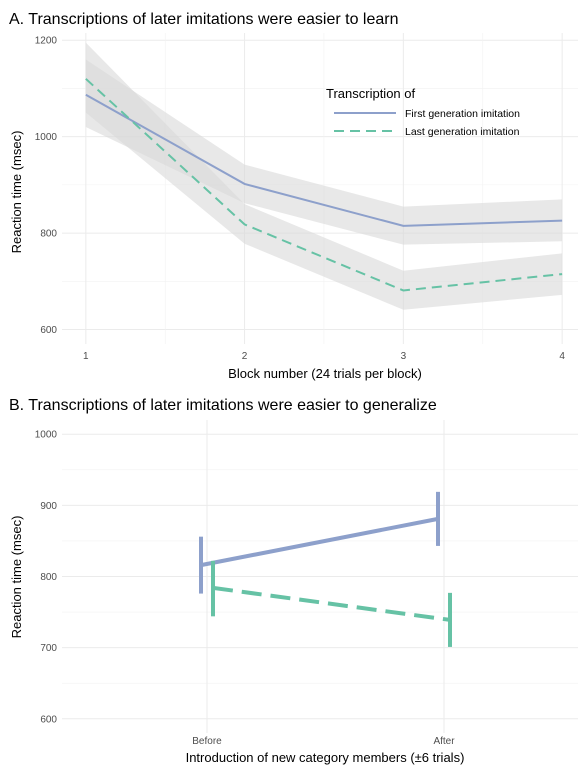 The height and width of the screenshot is (765, 582). I want to click on panel-a-line-first, so click(324, 160).